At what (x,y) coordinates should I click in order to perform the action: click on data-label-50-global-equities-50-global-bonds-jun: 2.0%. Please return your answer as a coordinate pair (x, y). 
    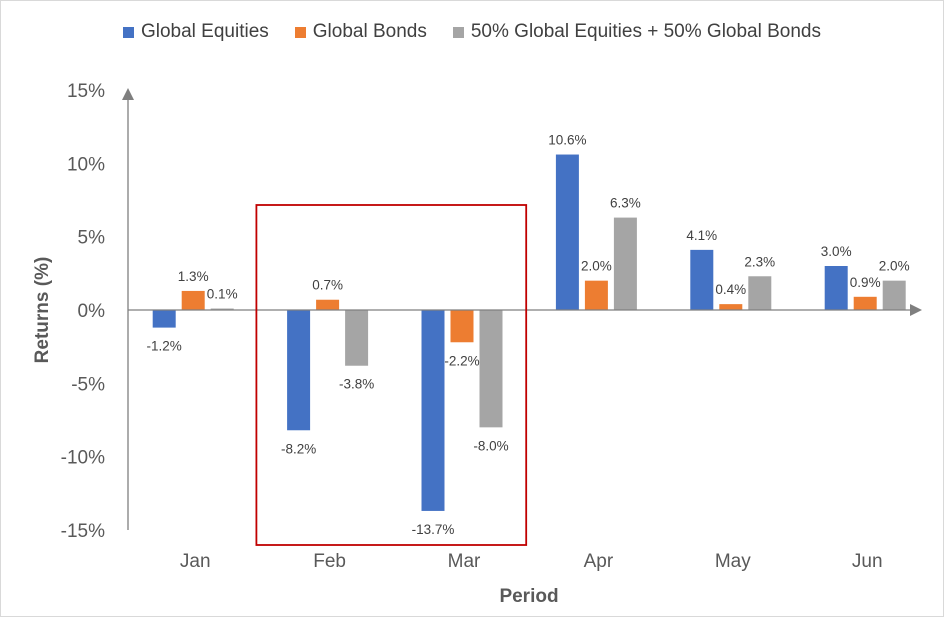
    Looking at the image, I should click on (894, 266).